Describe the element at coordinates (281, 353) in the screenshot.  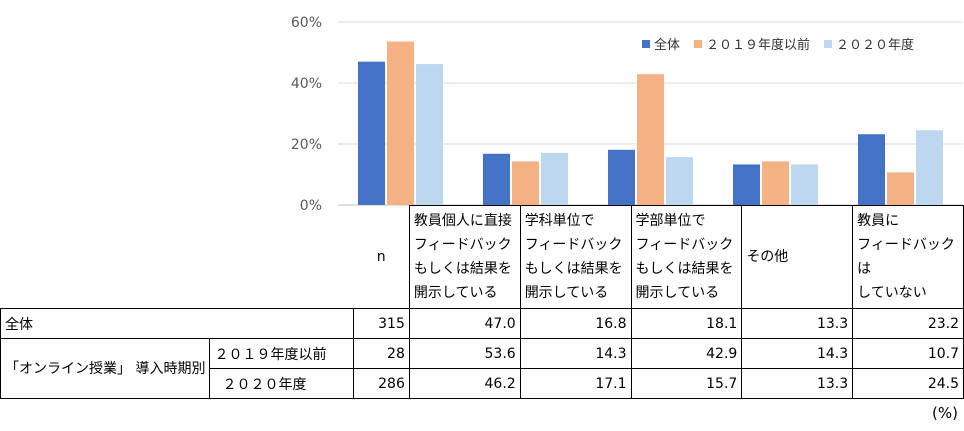
I see `row-label: ２０１９年度以前` at that location.